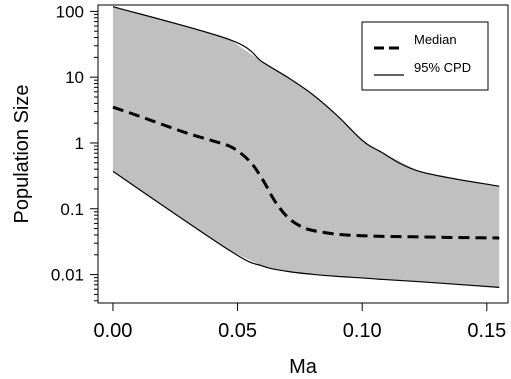  What do you see at coordinates (435, 39) in the screenshot?
I see `legend-median-label: Median` at bounding box center [435, 39].